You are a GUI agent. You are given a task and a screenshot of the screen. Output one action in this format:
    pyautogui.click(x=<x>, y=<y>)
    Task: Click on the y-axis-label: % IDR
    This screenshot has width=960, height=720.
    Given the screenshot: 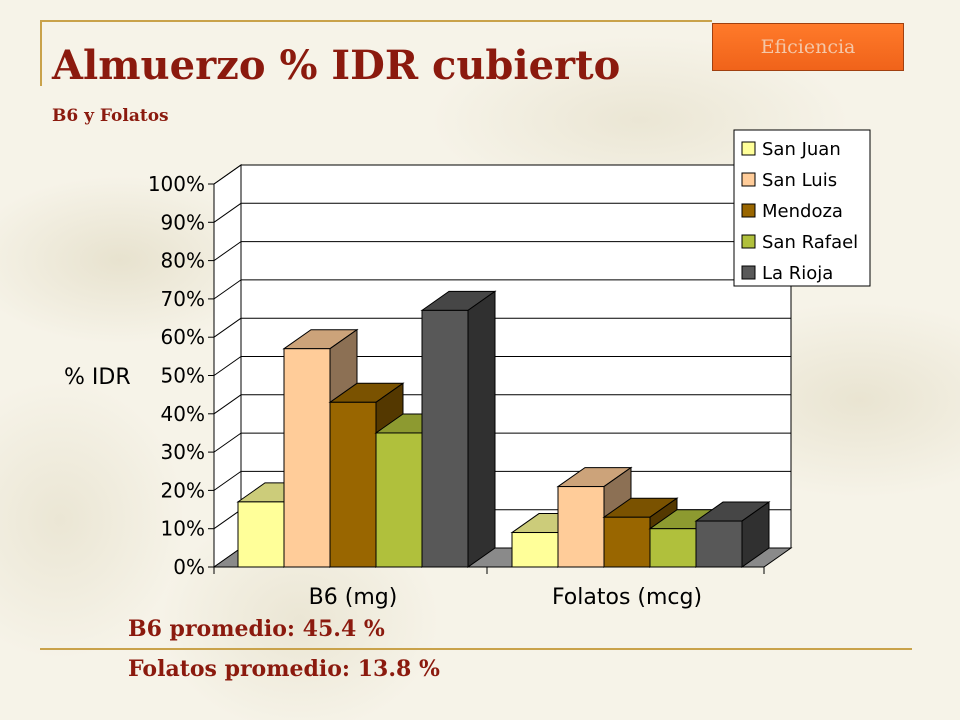 What is the action you would take?
    pyautogui.click(x=97, y=377)
    